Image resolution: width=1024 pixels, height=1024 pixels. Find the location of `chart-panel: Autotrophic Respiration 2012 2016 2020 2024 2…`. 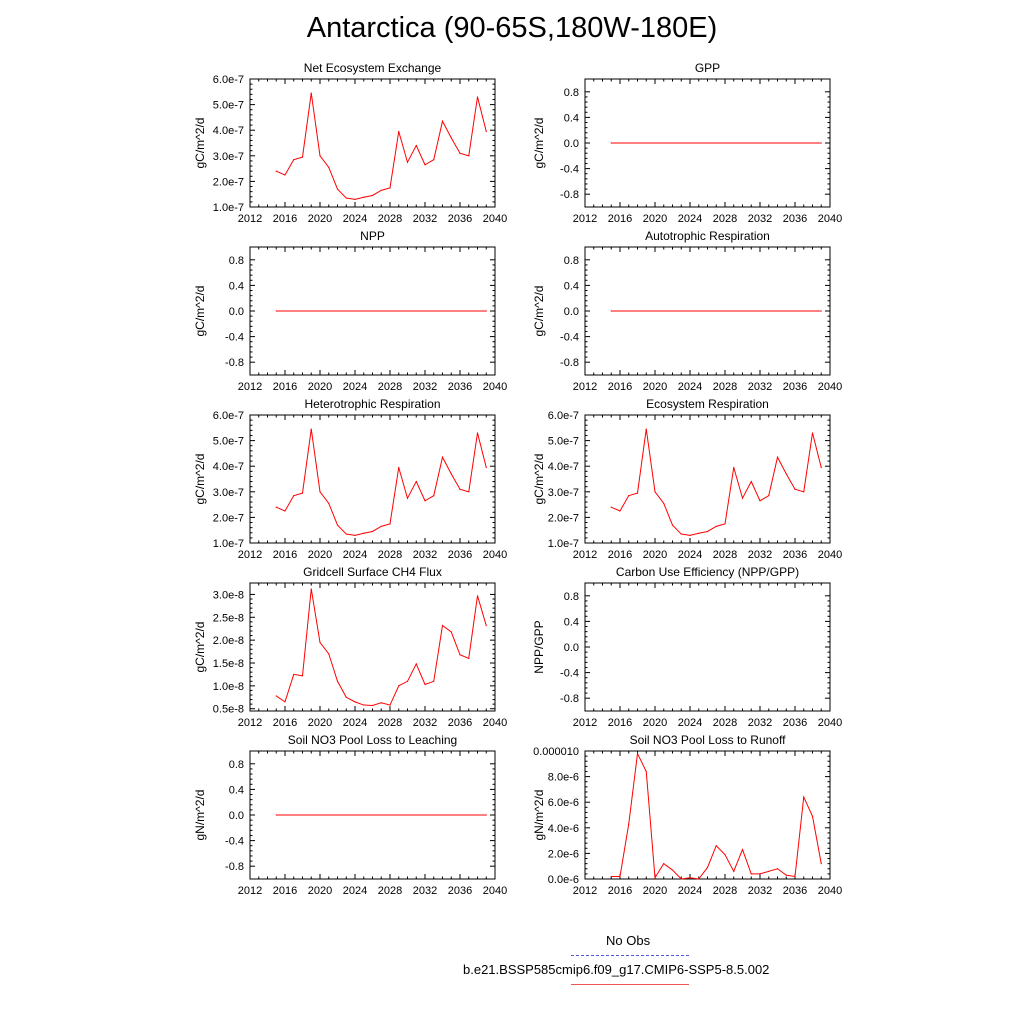

chart-panel: Autotrophic Respiration 2012 2016 2020 2024 2… is located at coordinates (687, 311).